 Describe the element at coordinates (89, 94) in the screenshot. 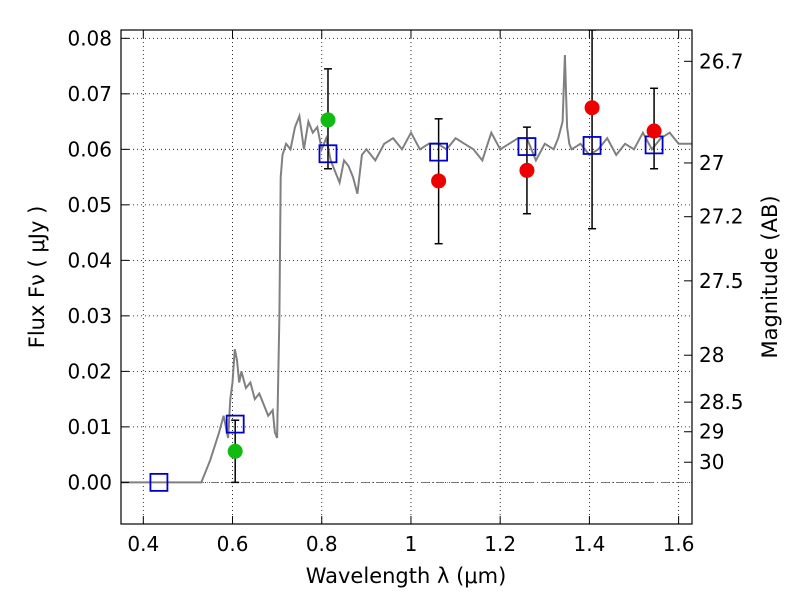

I see `y-tick-label: 0.07` at that location.